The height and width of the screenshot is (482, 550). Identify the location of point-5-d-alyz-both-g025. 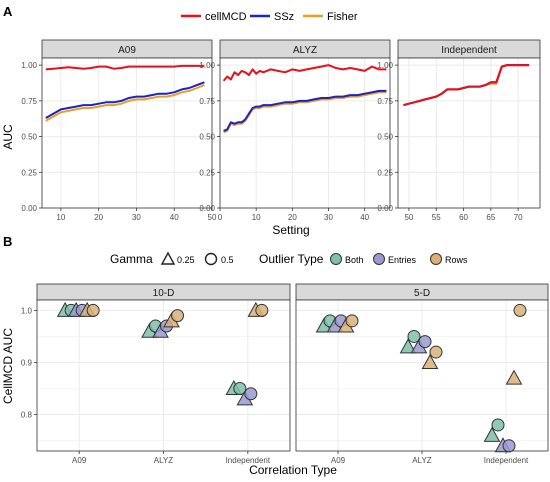
(408, 346).